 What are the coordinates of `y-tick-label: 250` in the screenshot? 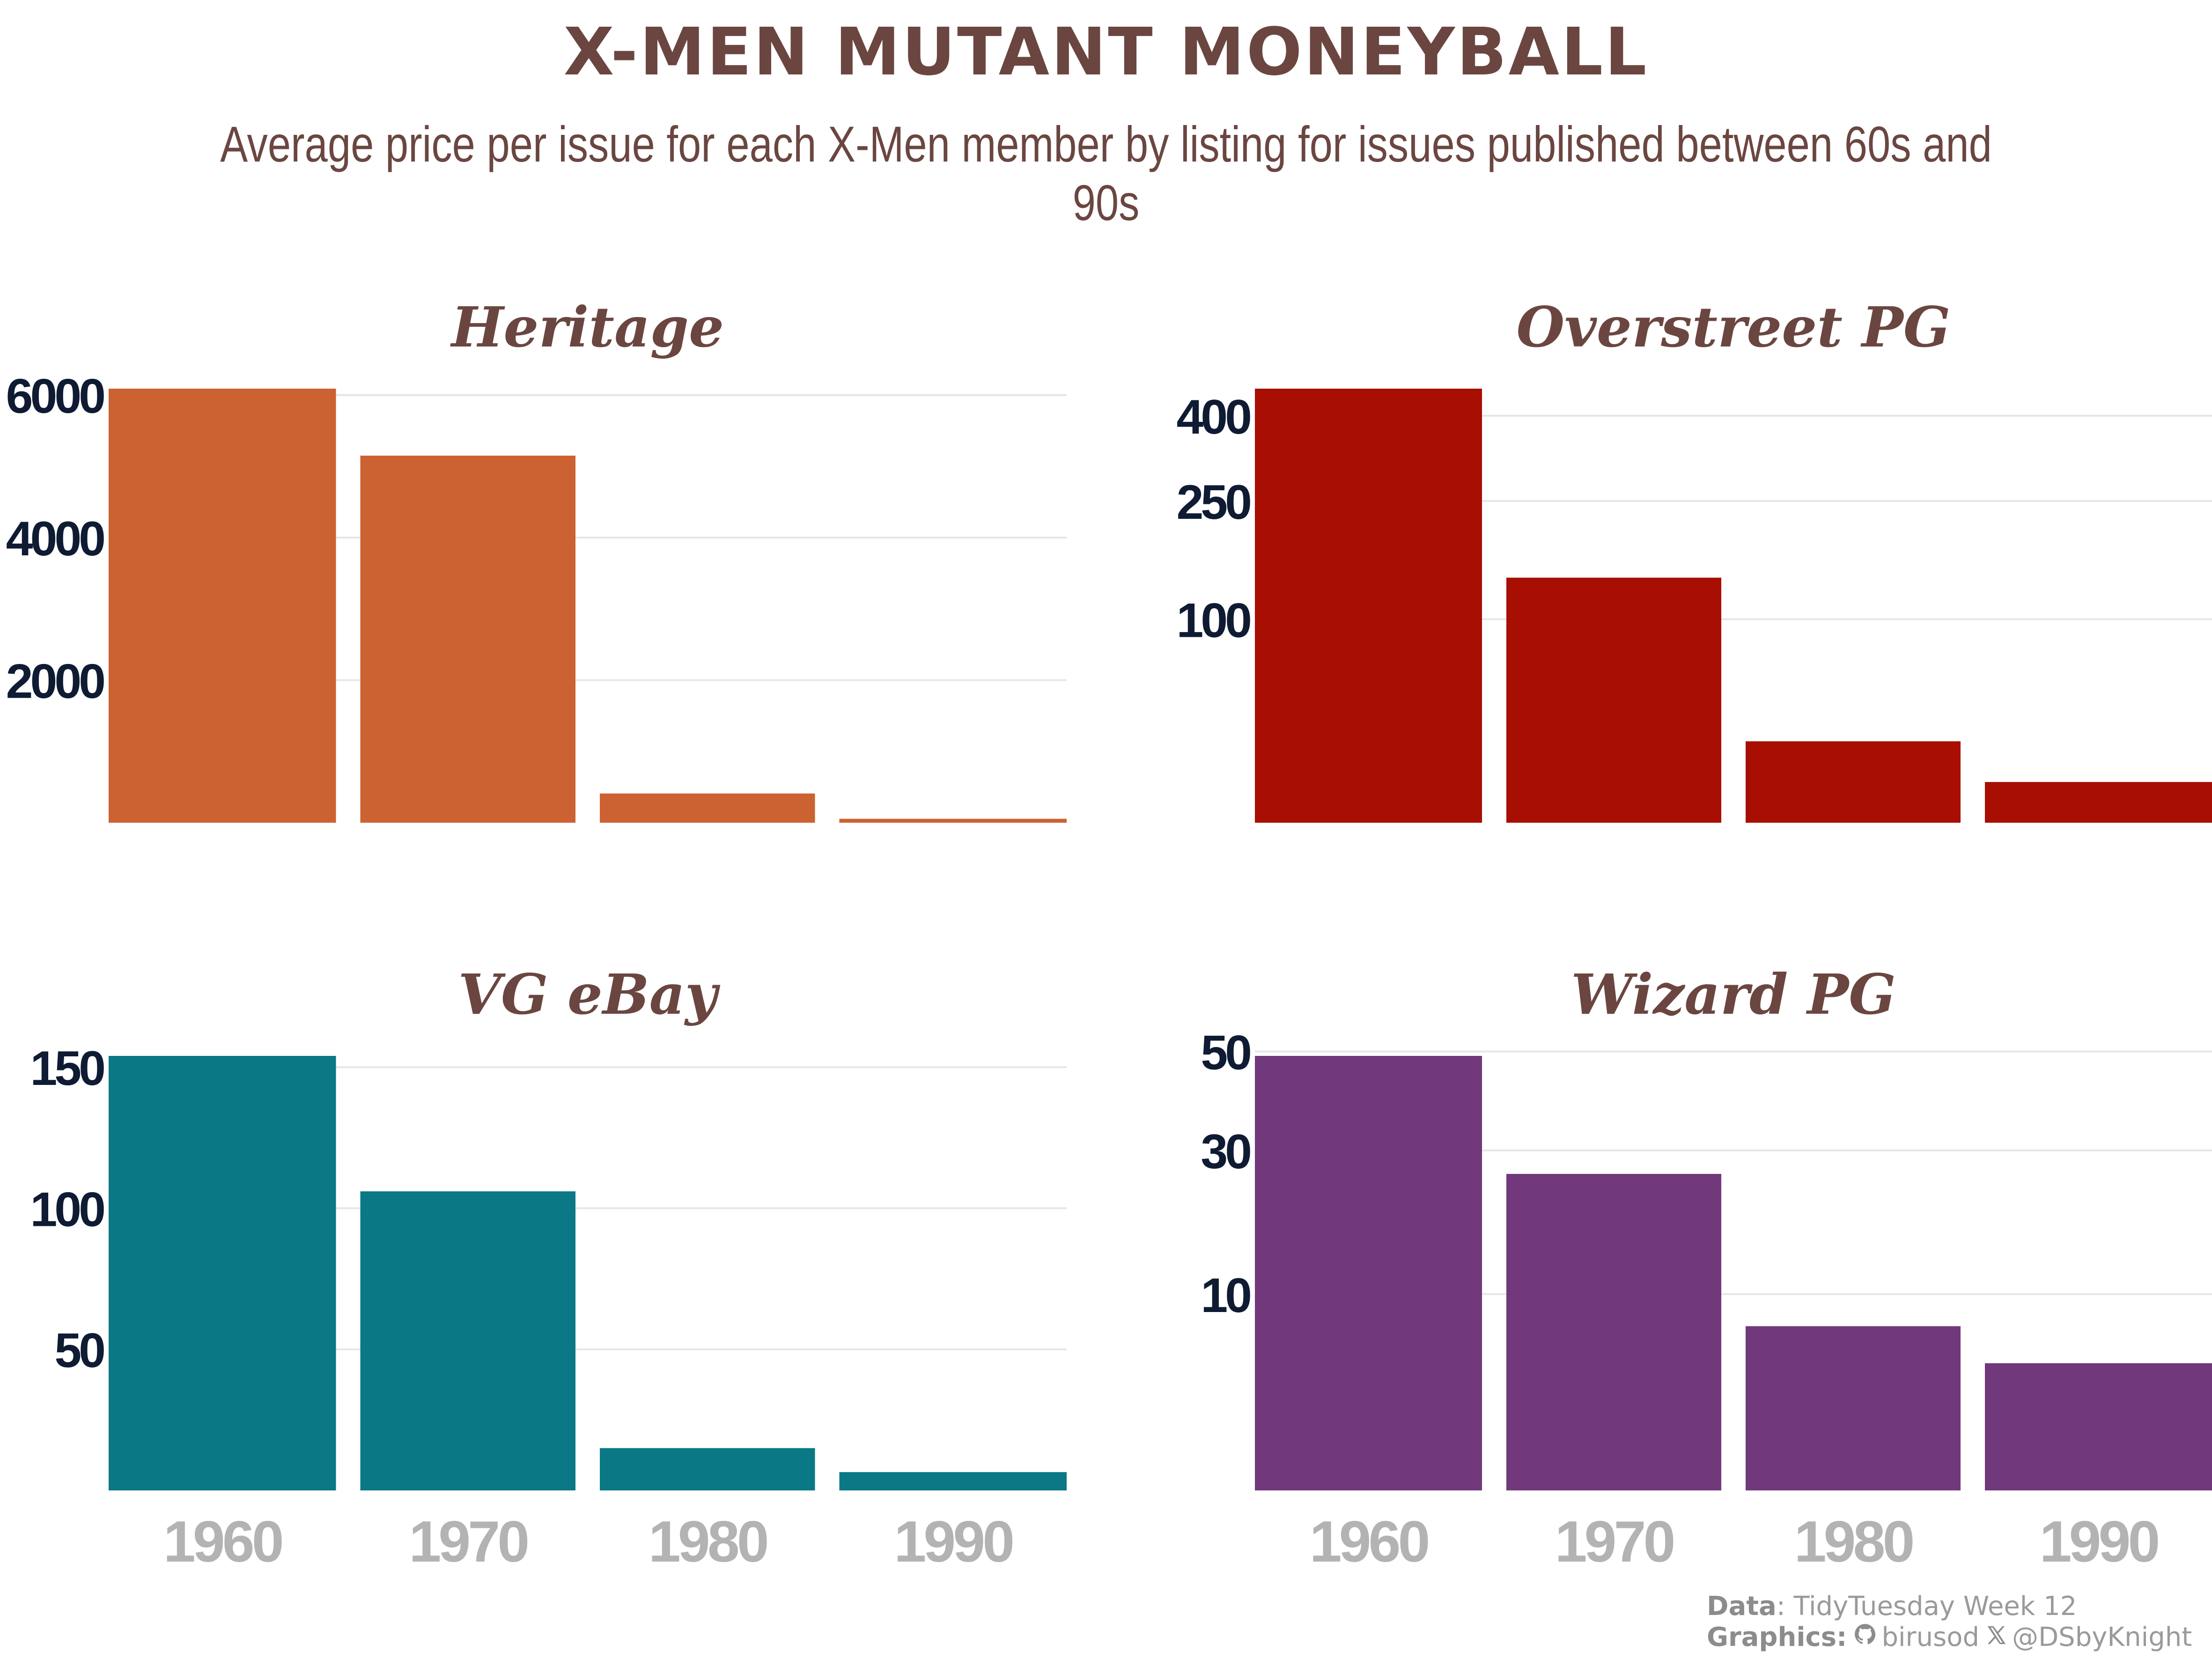 It's located at (1213, 503).